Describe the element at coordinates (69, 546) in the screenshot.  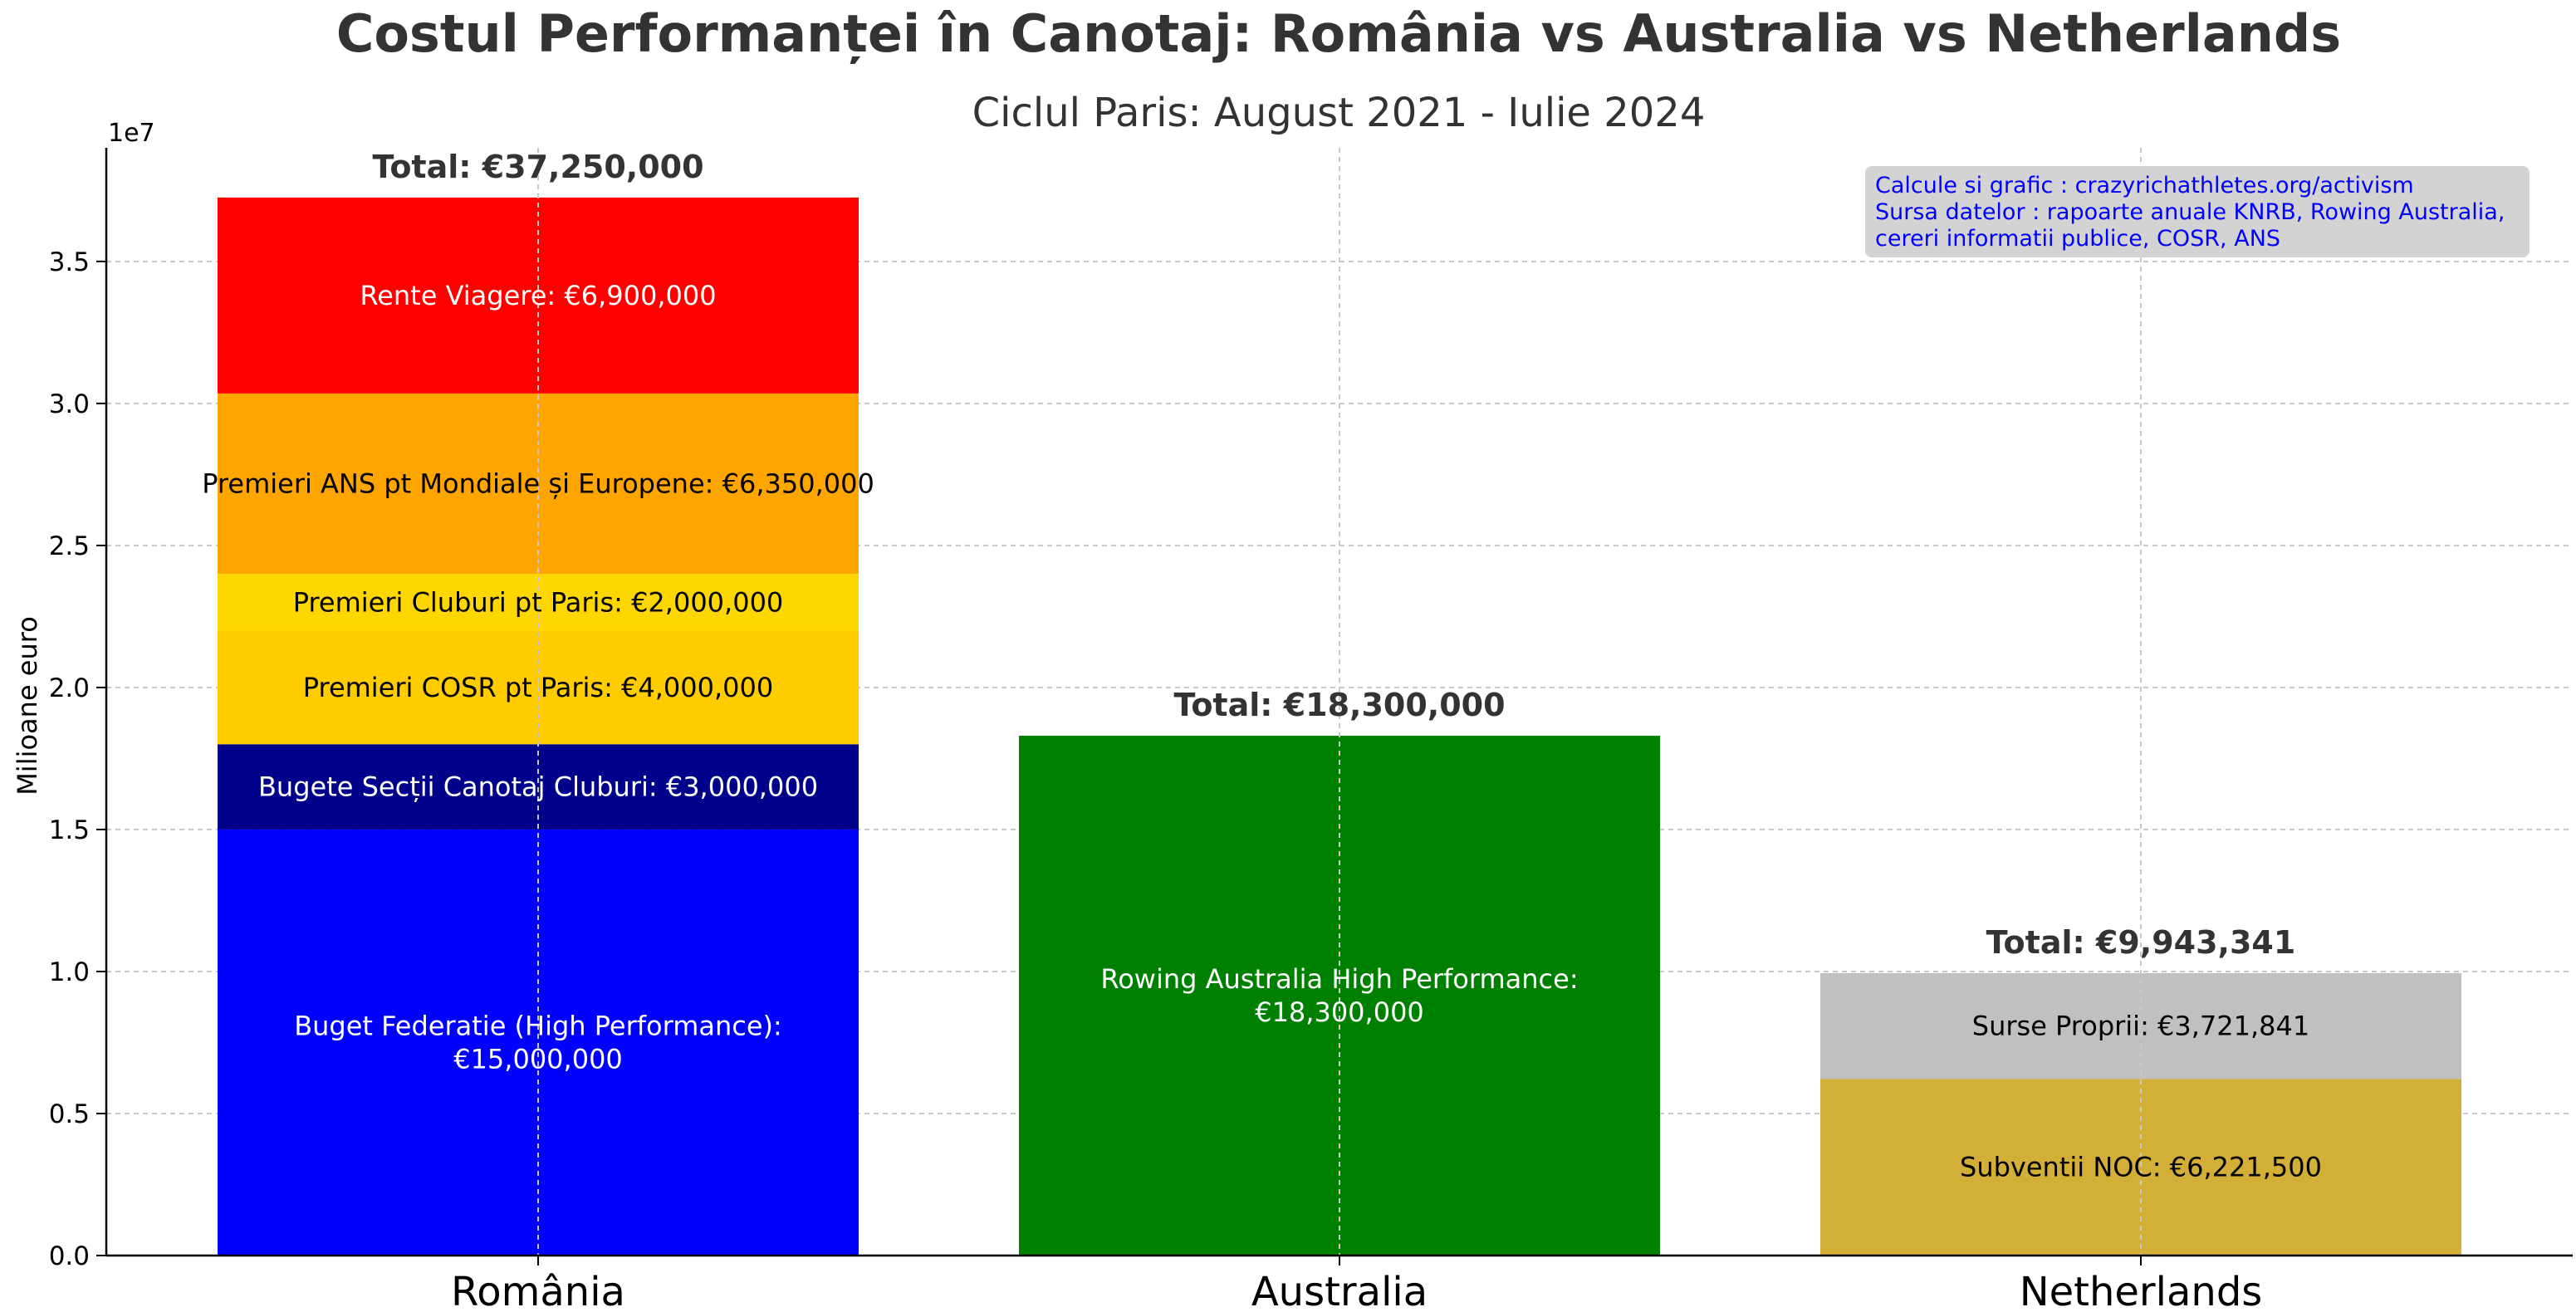
I see `y-tick-label: 2.5` at that location.